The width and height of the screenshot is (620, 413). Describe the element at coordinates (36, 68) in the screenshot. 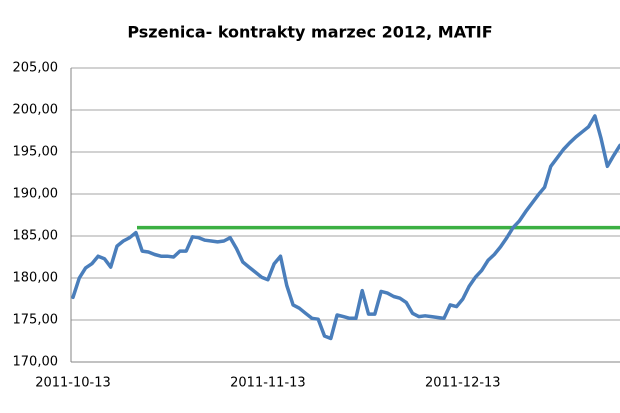

I see `y-tick-label: 205,00` at that location.